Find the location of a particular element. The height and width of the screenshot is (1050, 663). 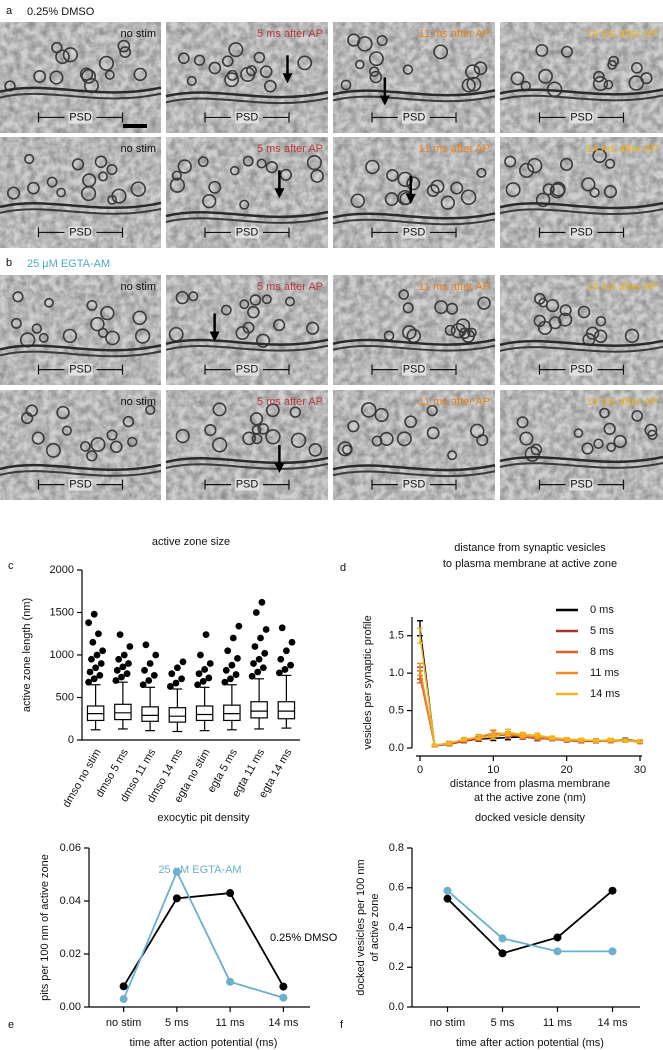

condition-label: 11 ms after AP is located at coordinates (454, 149).